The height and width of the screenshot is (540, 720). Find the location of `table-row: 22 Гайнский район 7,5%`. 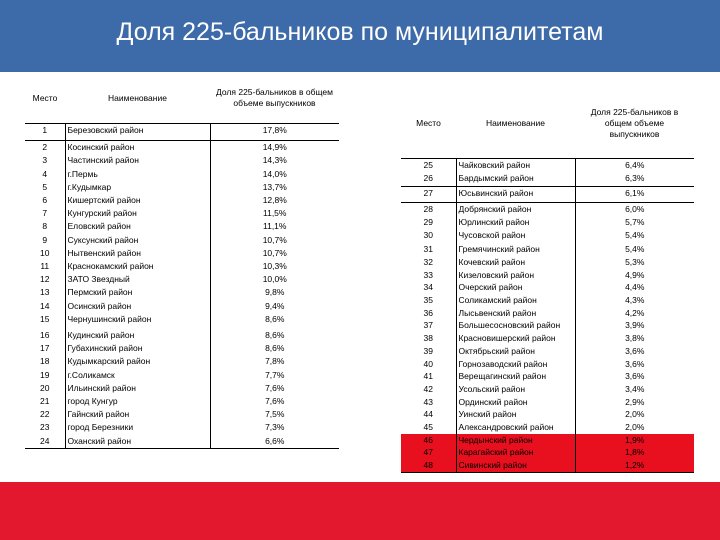

table-row: 22 Гайнский район 7,5% is located at coordinates (182, 415).